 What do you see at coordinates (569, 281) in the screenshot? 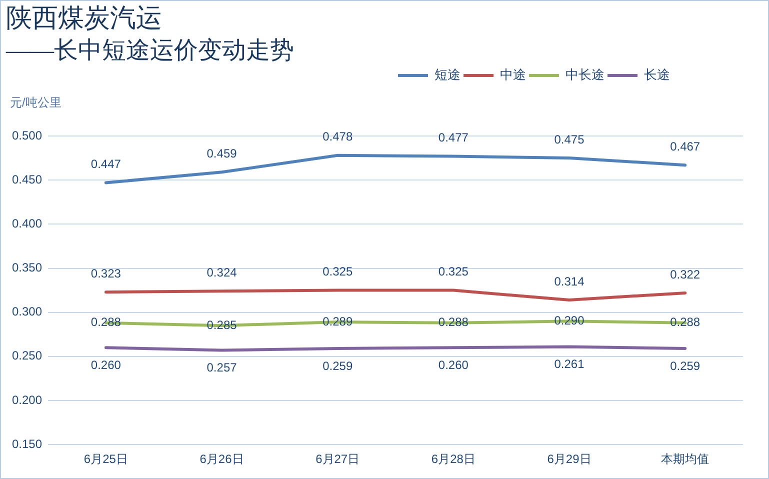
I see `data-label: 0.314` at bounding box center [569, 281].